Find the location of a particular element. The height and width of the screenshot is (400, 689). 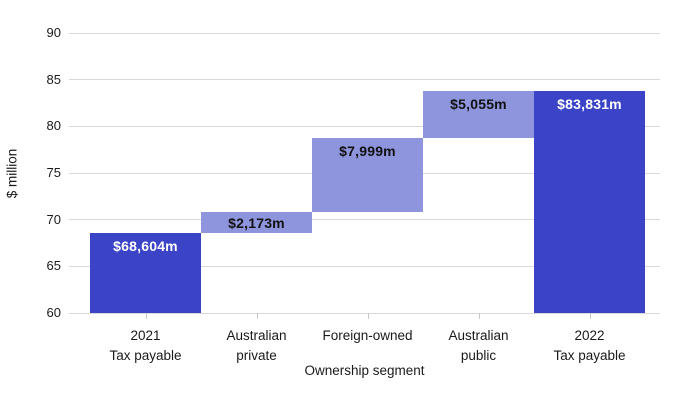

x-tick-australian-public is located at coordinates (479, 316).